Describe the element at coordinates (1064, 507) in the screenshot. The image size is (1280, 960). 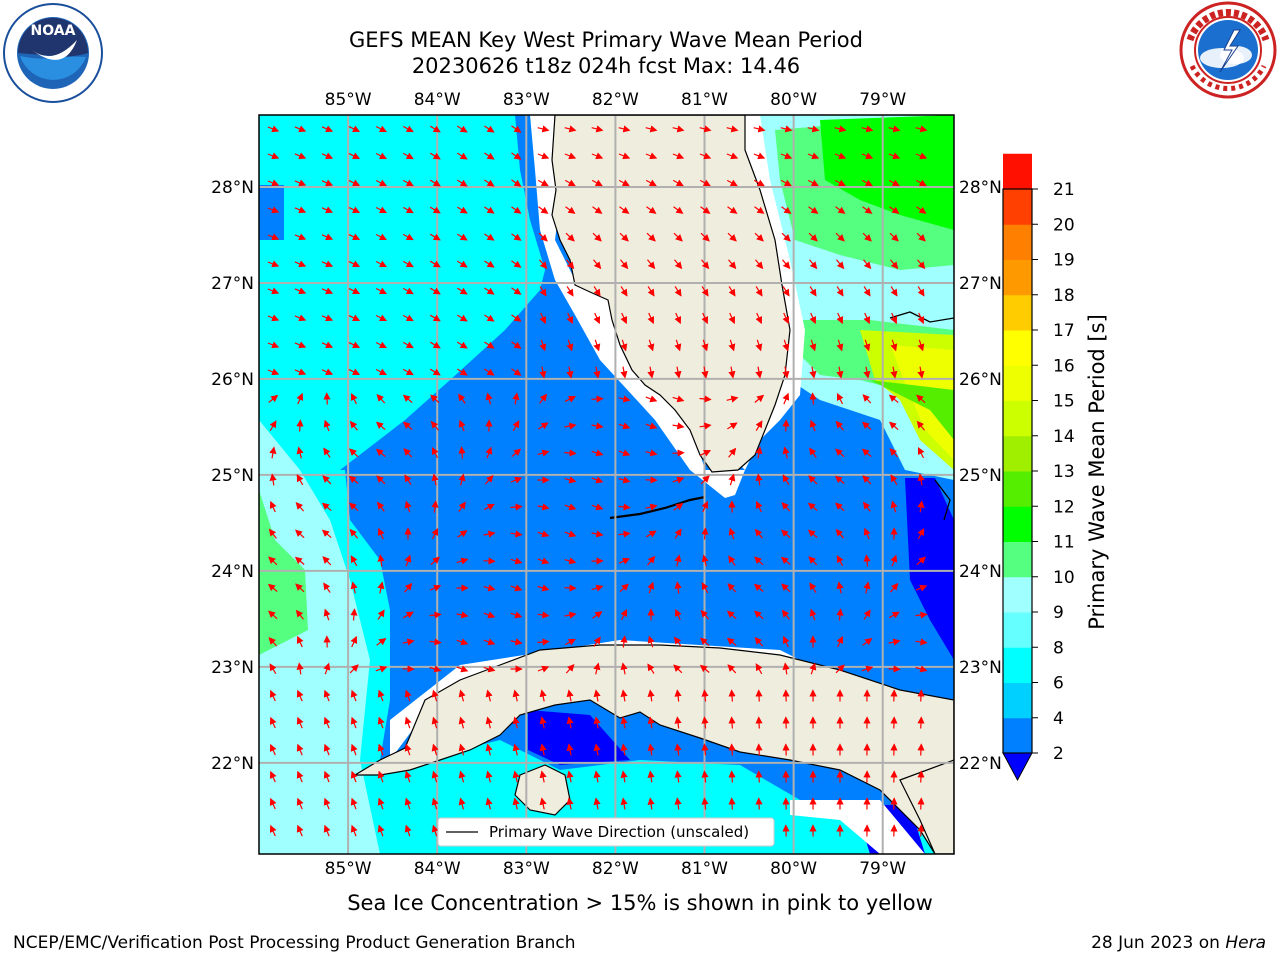
I see `colorbar-tick-label-7: 12` at that location.